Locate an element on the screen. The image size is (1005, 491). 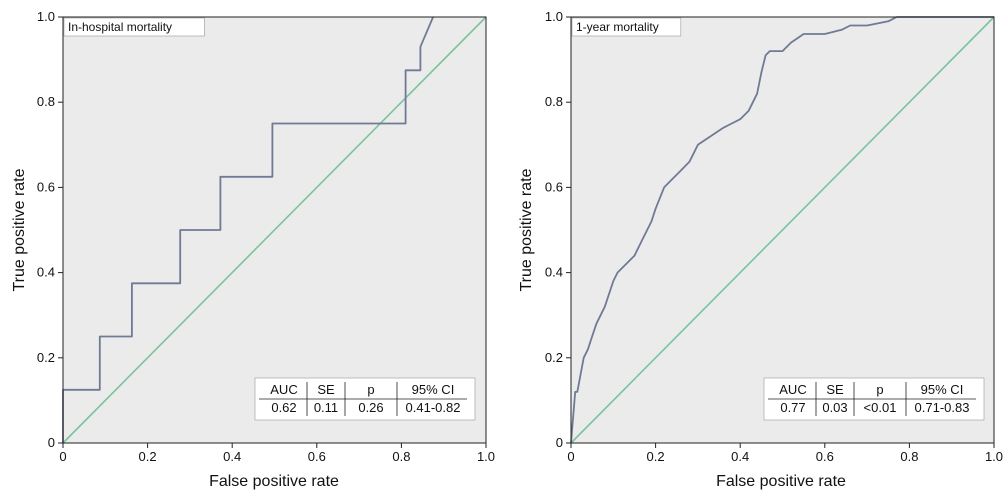
stats-table: AUC 0.77 SE 0.03 p <0.01 95% CI 0.71-0.83 is located at coordinates (874, 399).